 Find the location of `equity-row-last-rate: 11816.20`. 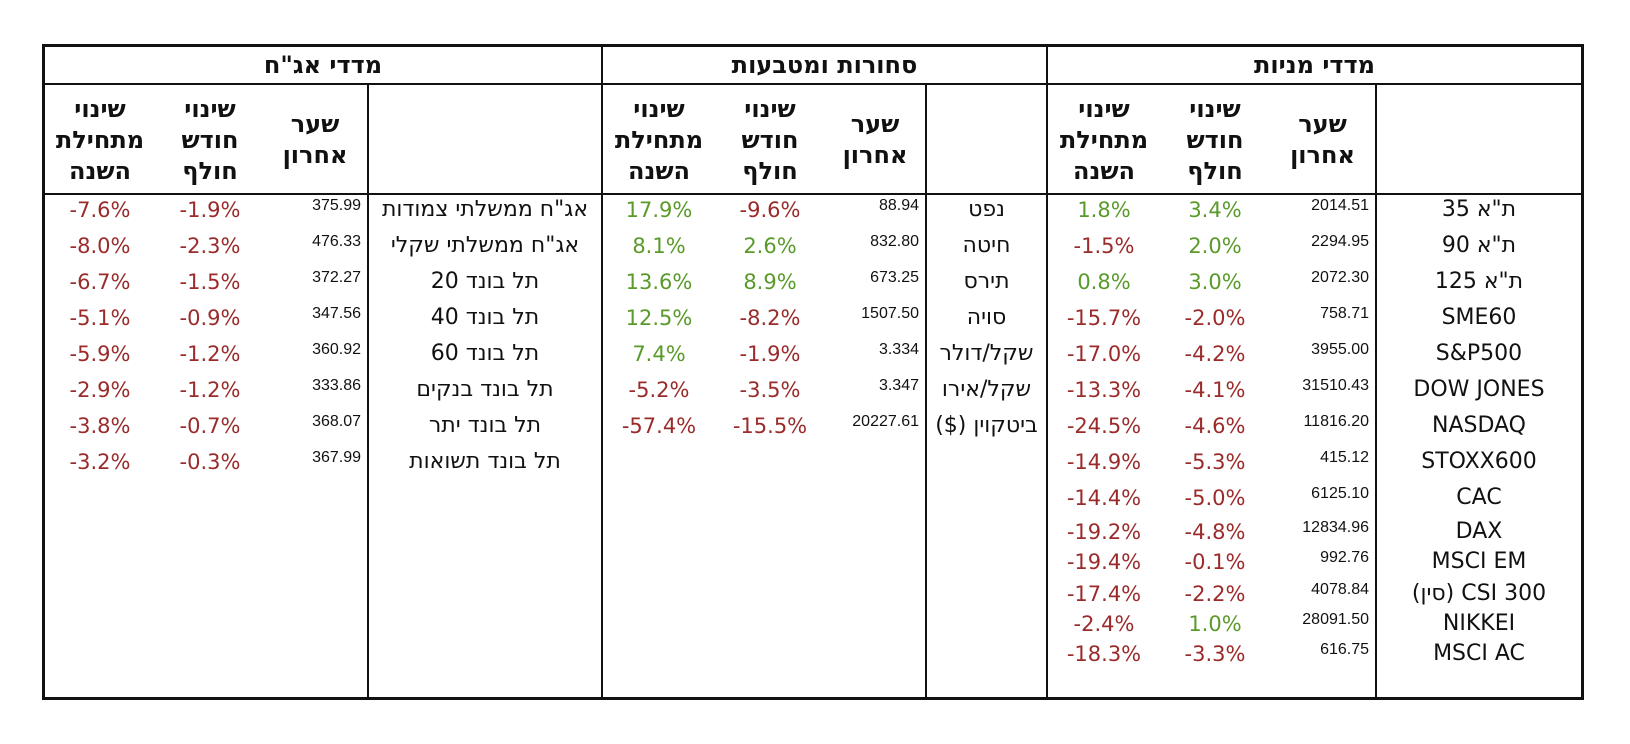

equity-row-last-rate: 11816.20 is located at coordinates (1336, 421).